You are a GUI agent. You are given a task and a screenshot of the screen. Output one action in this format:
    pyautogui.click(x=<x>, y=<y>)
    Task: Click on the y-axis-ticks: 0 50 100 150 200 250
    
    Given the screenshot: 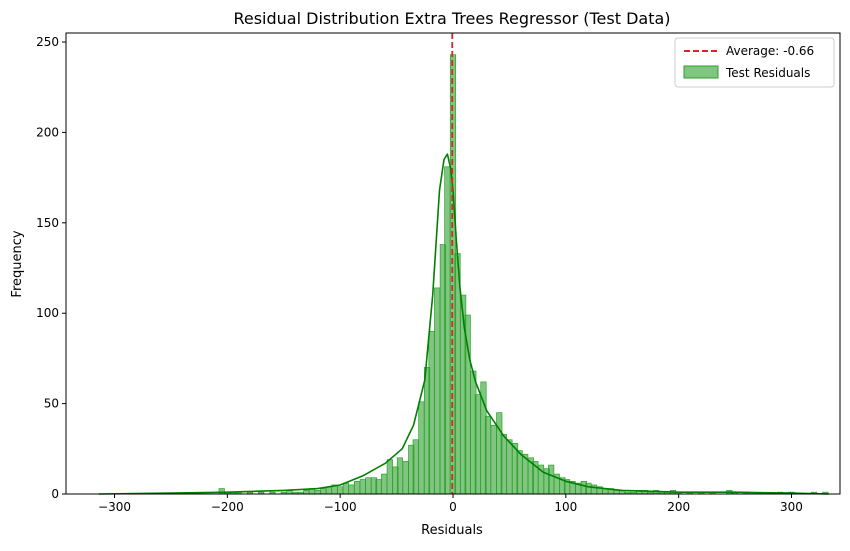 What is the action you would take?
    pyautogui.click(x=51, y=268)
    